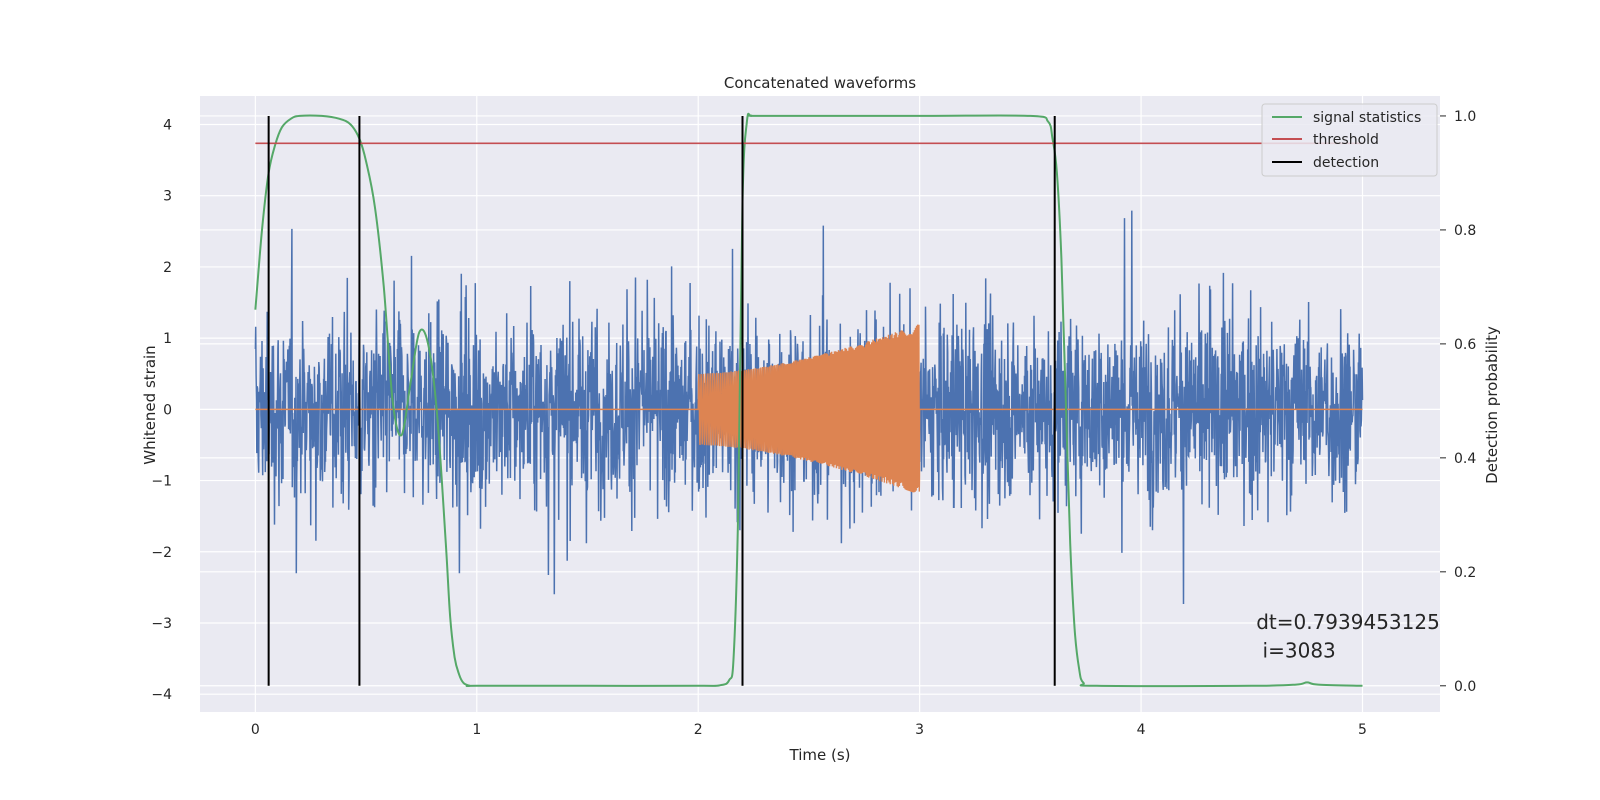 The image size is (1600, 800). I want to click on y-tick-label: −4, so click(161, 695).